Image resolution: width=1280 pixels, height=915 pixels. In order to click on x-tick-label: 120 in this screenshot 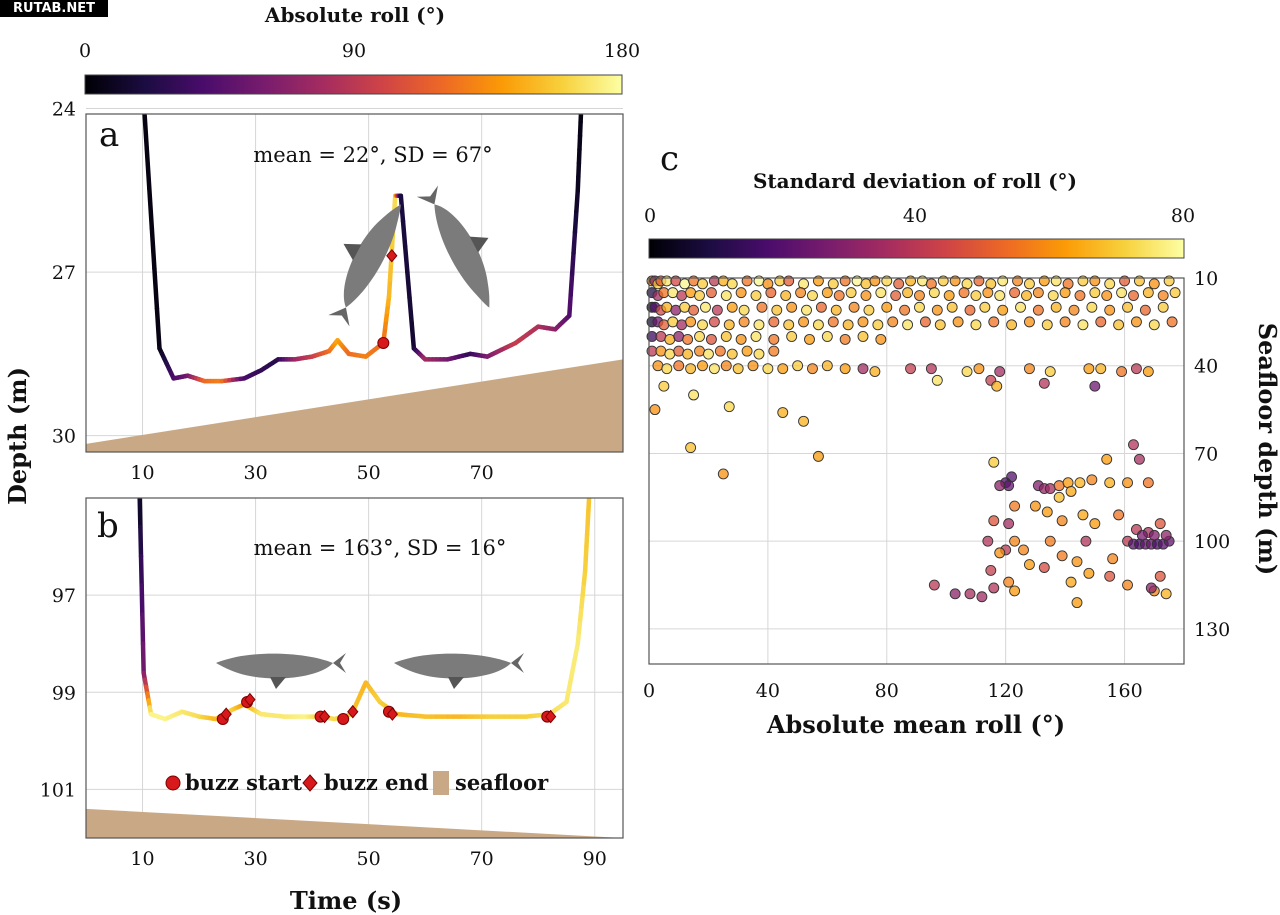, I will do `click(1006, 691)`.